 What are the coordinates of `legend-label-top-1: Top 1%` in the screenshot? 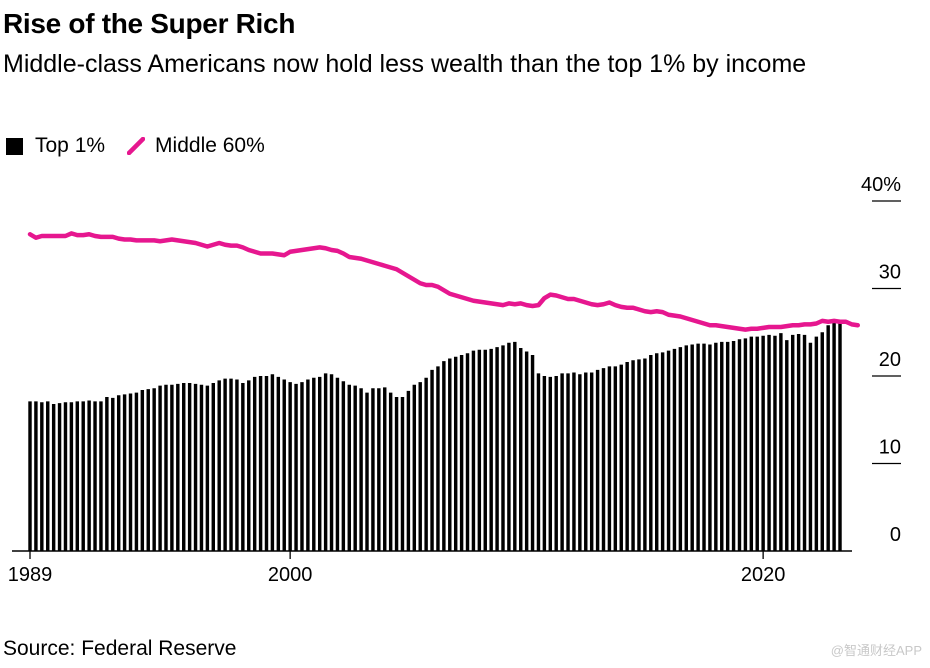 It's located at (70, 145).